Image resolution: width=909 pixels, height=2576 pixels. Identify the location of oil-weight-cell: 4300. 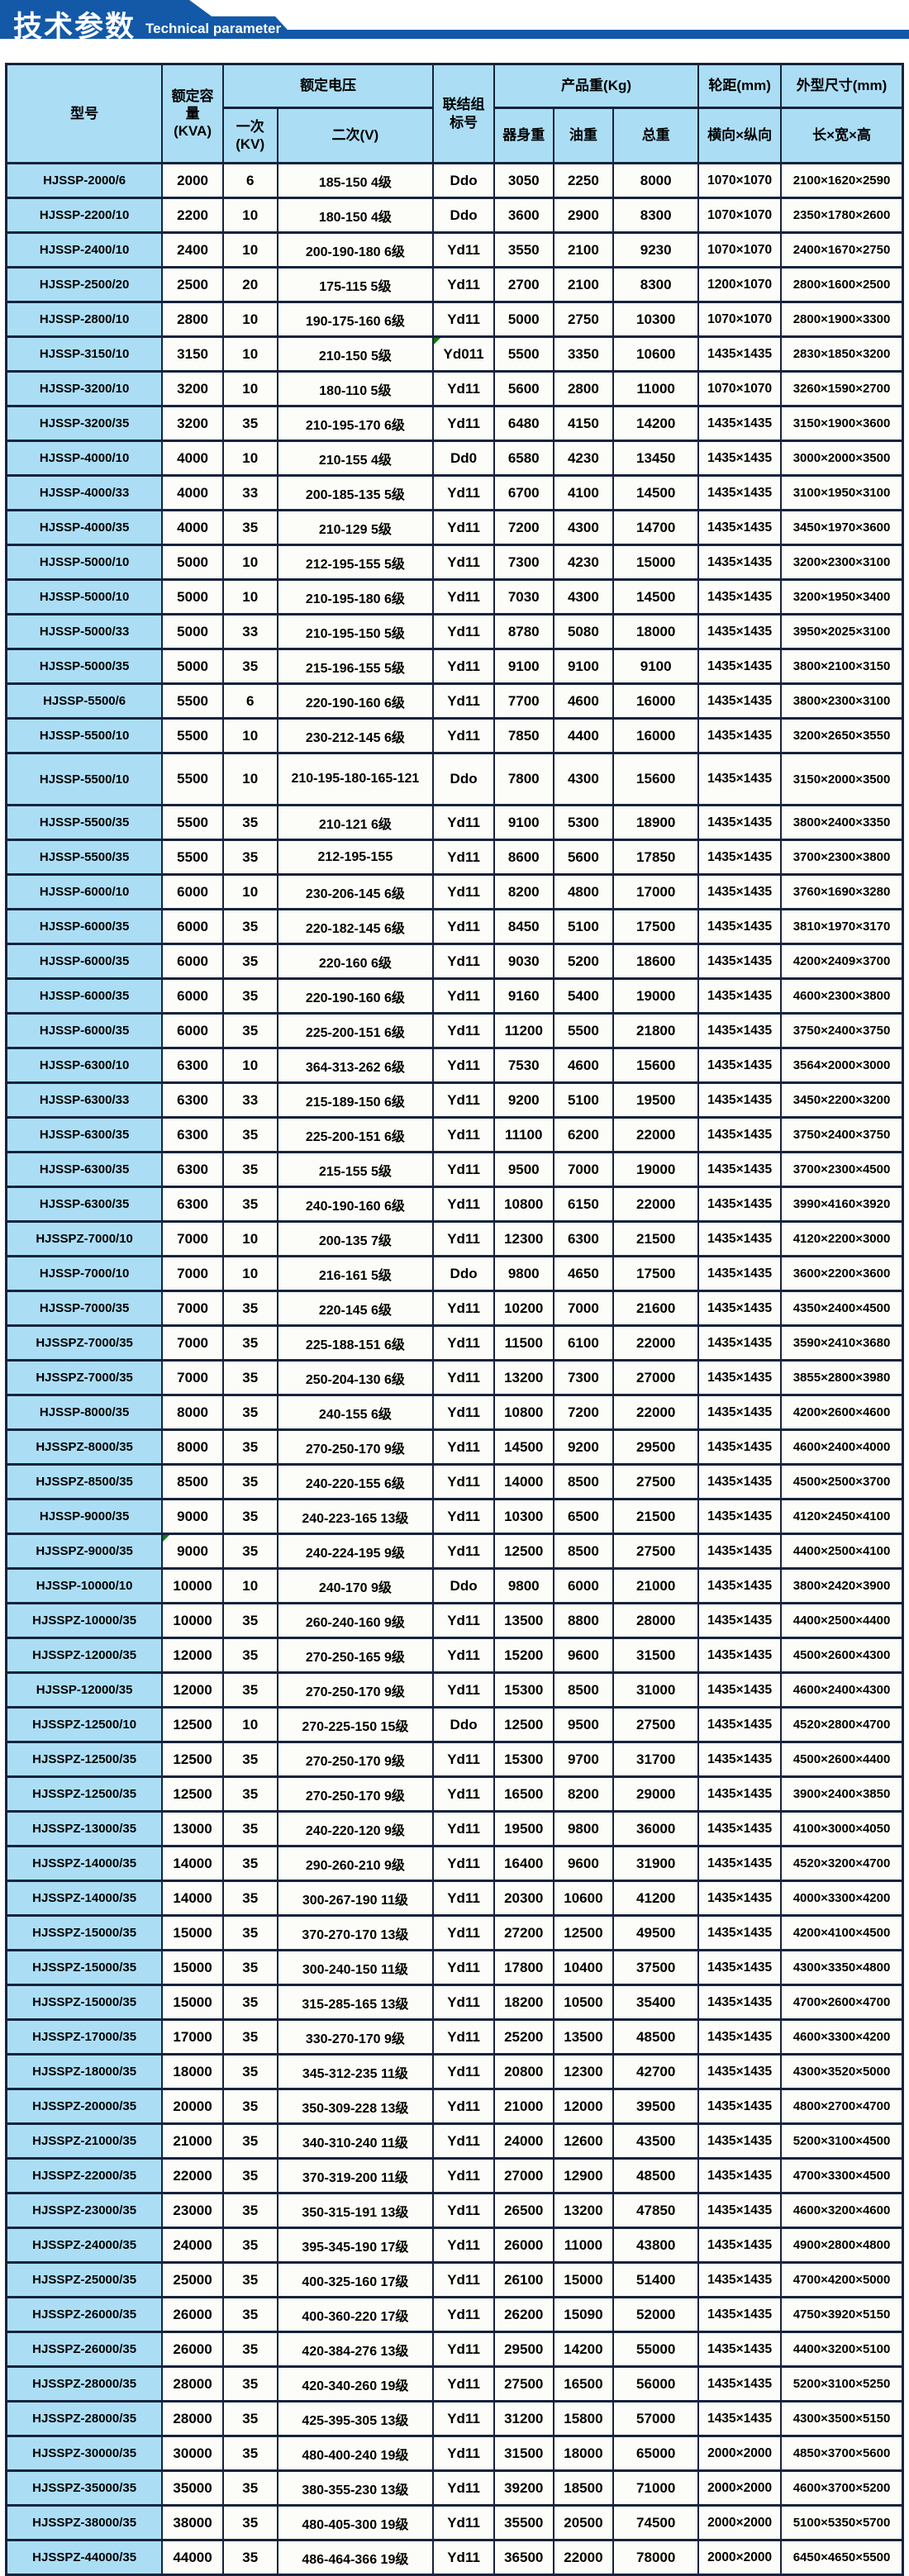
(583, 527).